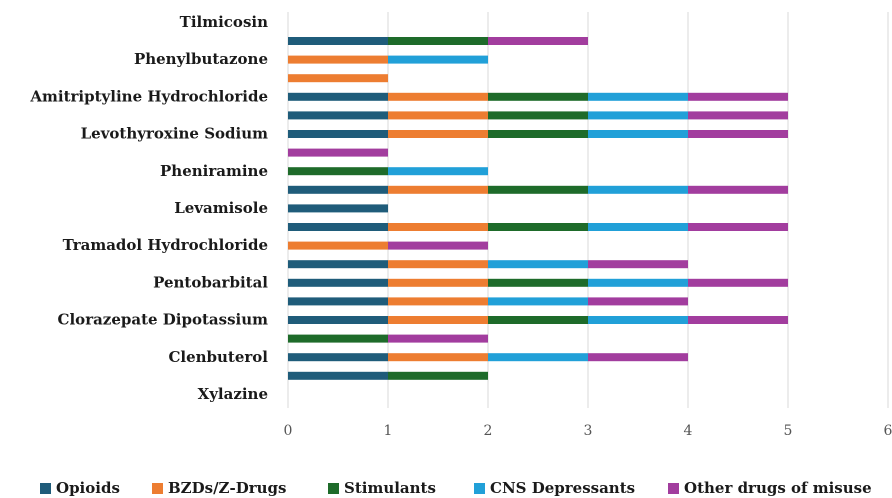 The height and width of the screenshot is (498, 892). What do you see at coordinates (888, 431) in the screenshot?
I see `x-tick-label: 6` at bounding box center [888, 431].